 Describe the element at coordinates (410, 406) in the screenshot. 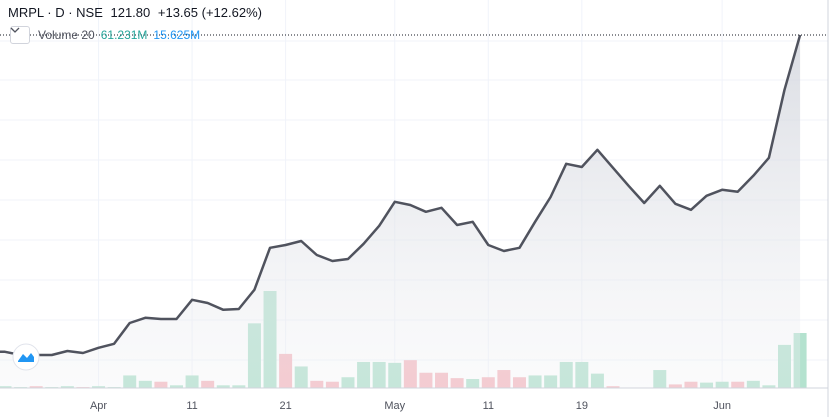

I see `x-axis: Apr 11 21 May 11 19 Jun` at that location.